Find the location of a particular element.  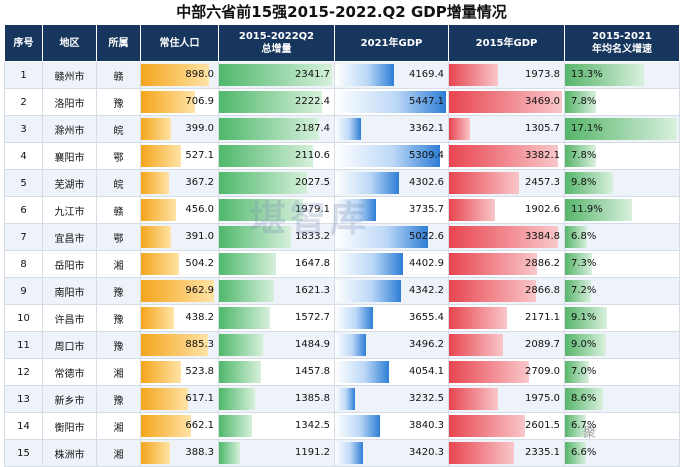

cell-population: 527.1 is located at coordinates (179, 156).